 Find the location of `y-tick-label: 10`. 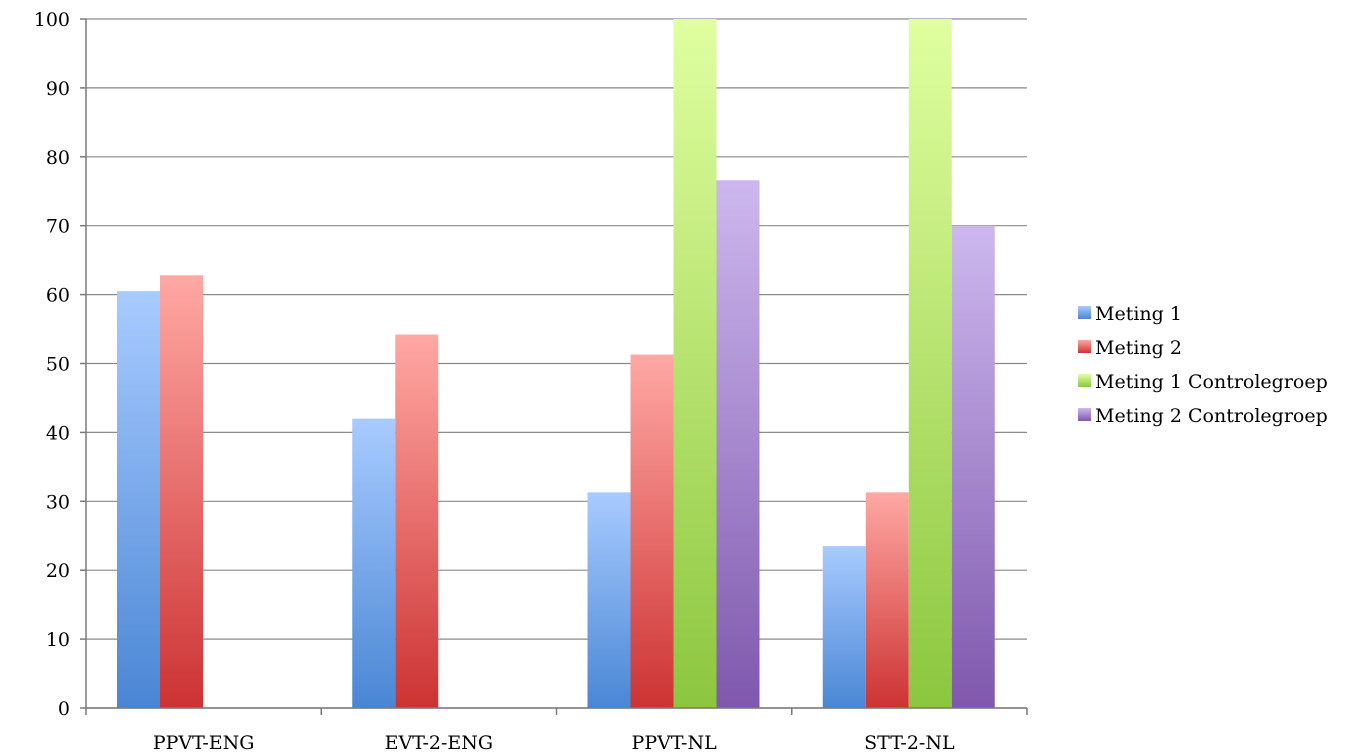

y-tick-label: 10 is located at coordinates (58, 640).